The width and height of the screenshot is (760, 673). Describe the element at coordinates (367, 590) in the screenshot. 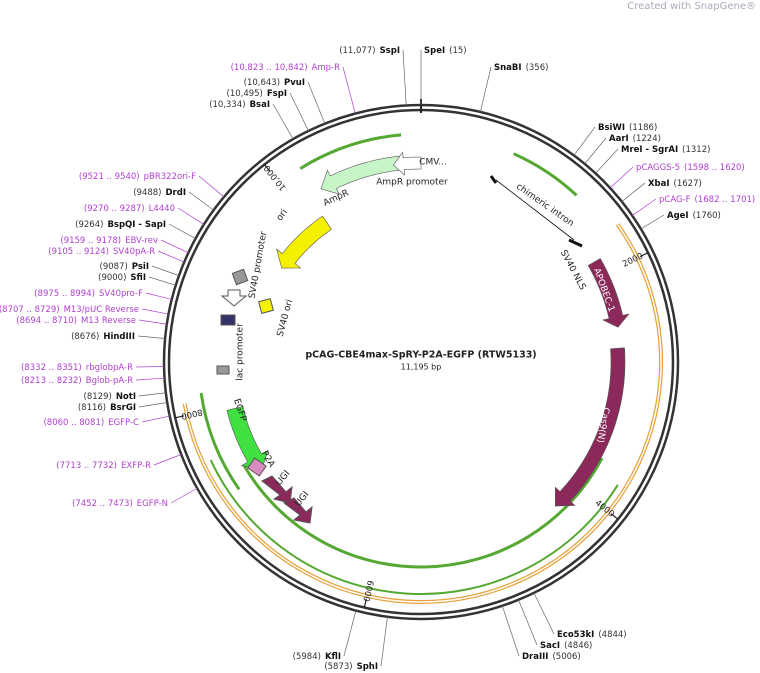

I see `scale-label: 6000` at that location.